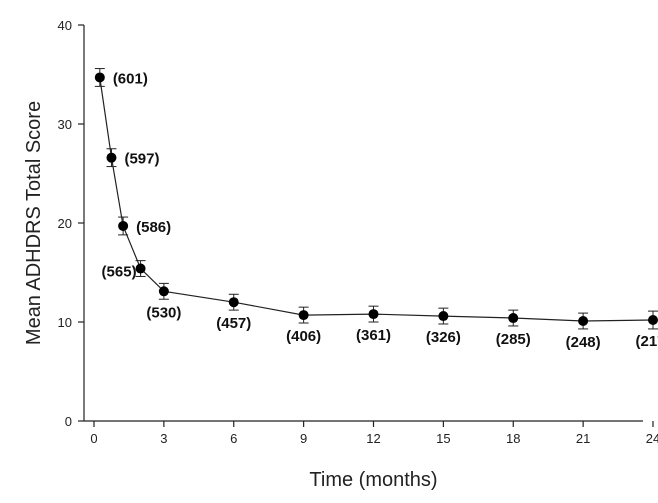 The width and height of the screenshot is (658, 503). What do you see at coordinates (153, 227) in the screenshot?
I see `data-label: (586)` at bounding box center [153, 227].